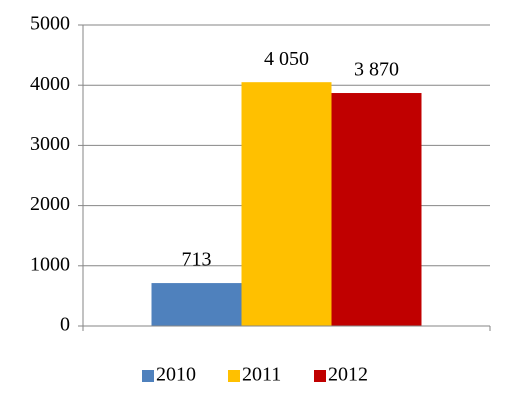 The height and width of the screenshot is (407, 513). Describe the element at coordinates (65, 325) in the screenshot. I see `y-tick-label: 0` at that location.